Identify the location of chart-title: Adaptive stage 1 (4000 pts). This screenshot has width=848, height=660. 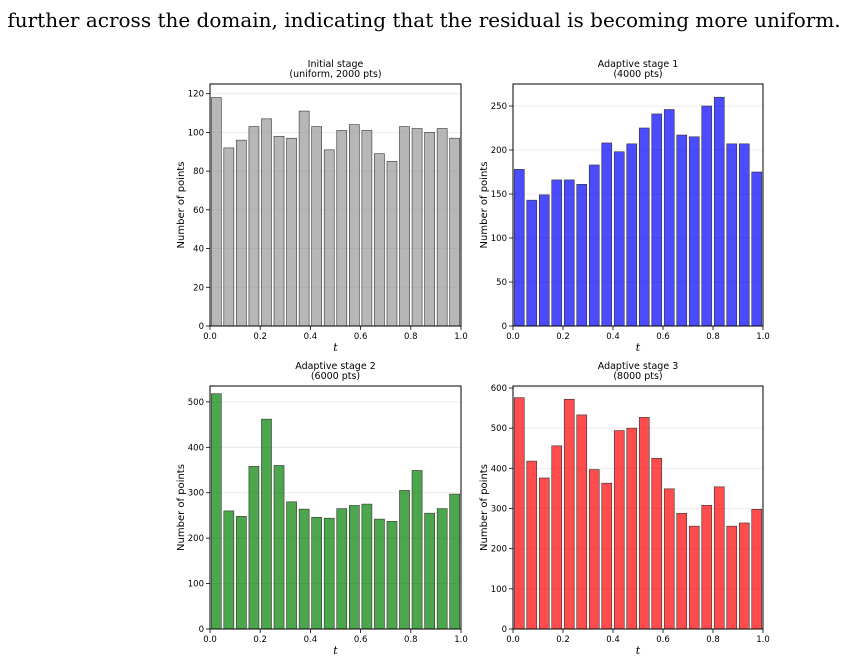
(638, 69).